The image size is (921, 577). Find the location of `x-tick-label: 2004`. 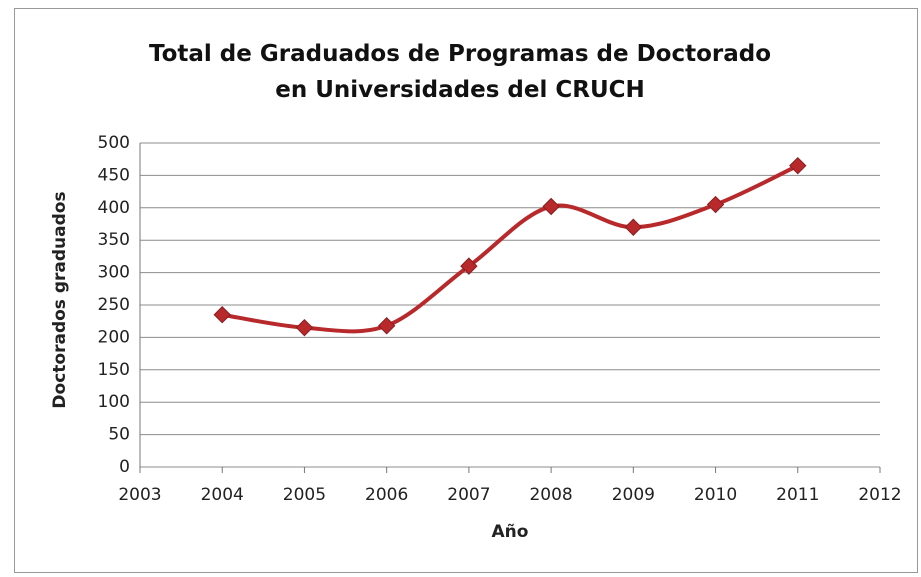

x-tick-label: 2004 is located at coordinates (222, 495).